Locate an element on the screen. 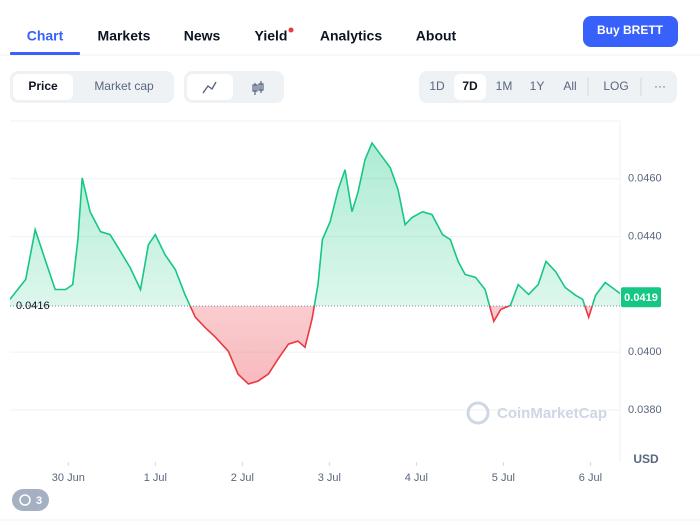 The width and height of the screenshot is (700, 528). toggle: Price is located at coordinates (43, 86).